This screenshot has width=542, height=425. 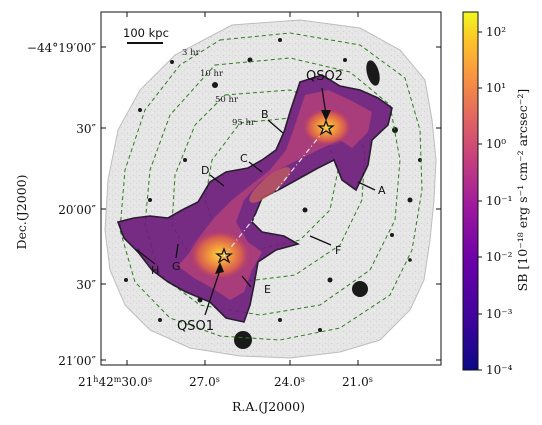 What do you see at coordinates (77, 361) in the screenshot?
I see `dec-tick-label: 21′00″` at bounding box center [77, 361].